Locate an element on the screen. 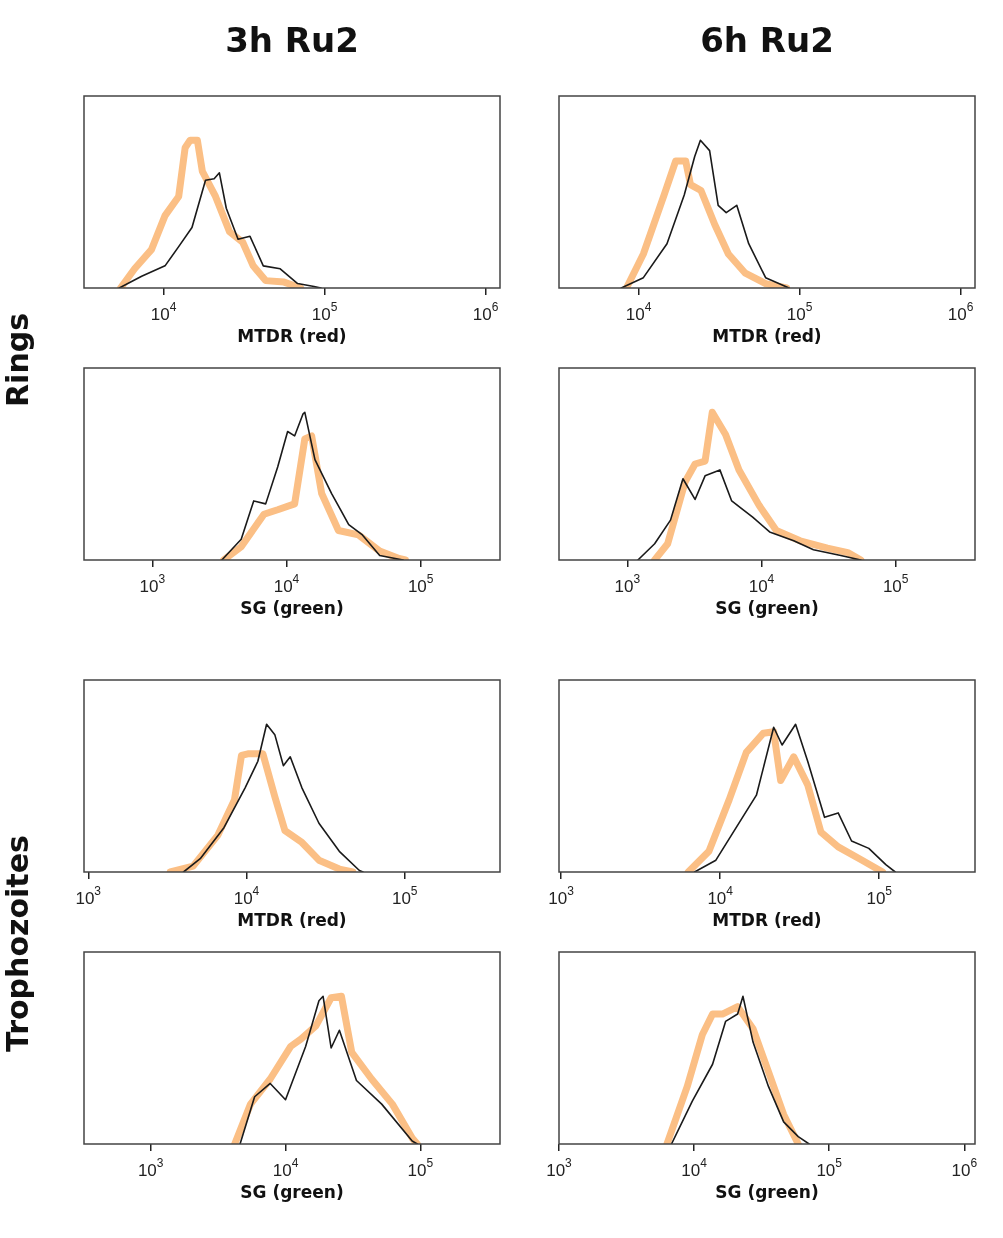  chart-title: 6h Ru2 is located at coordinates (767, 40).